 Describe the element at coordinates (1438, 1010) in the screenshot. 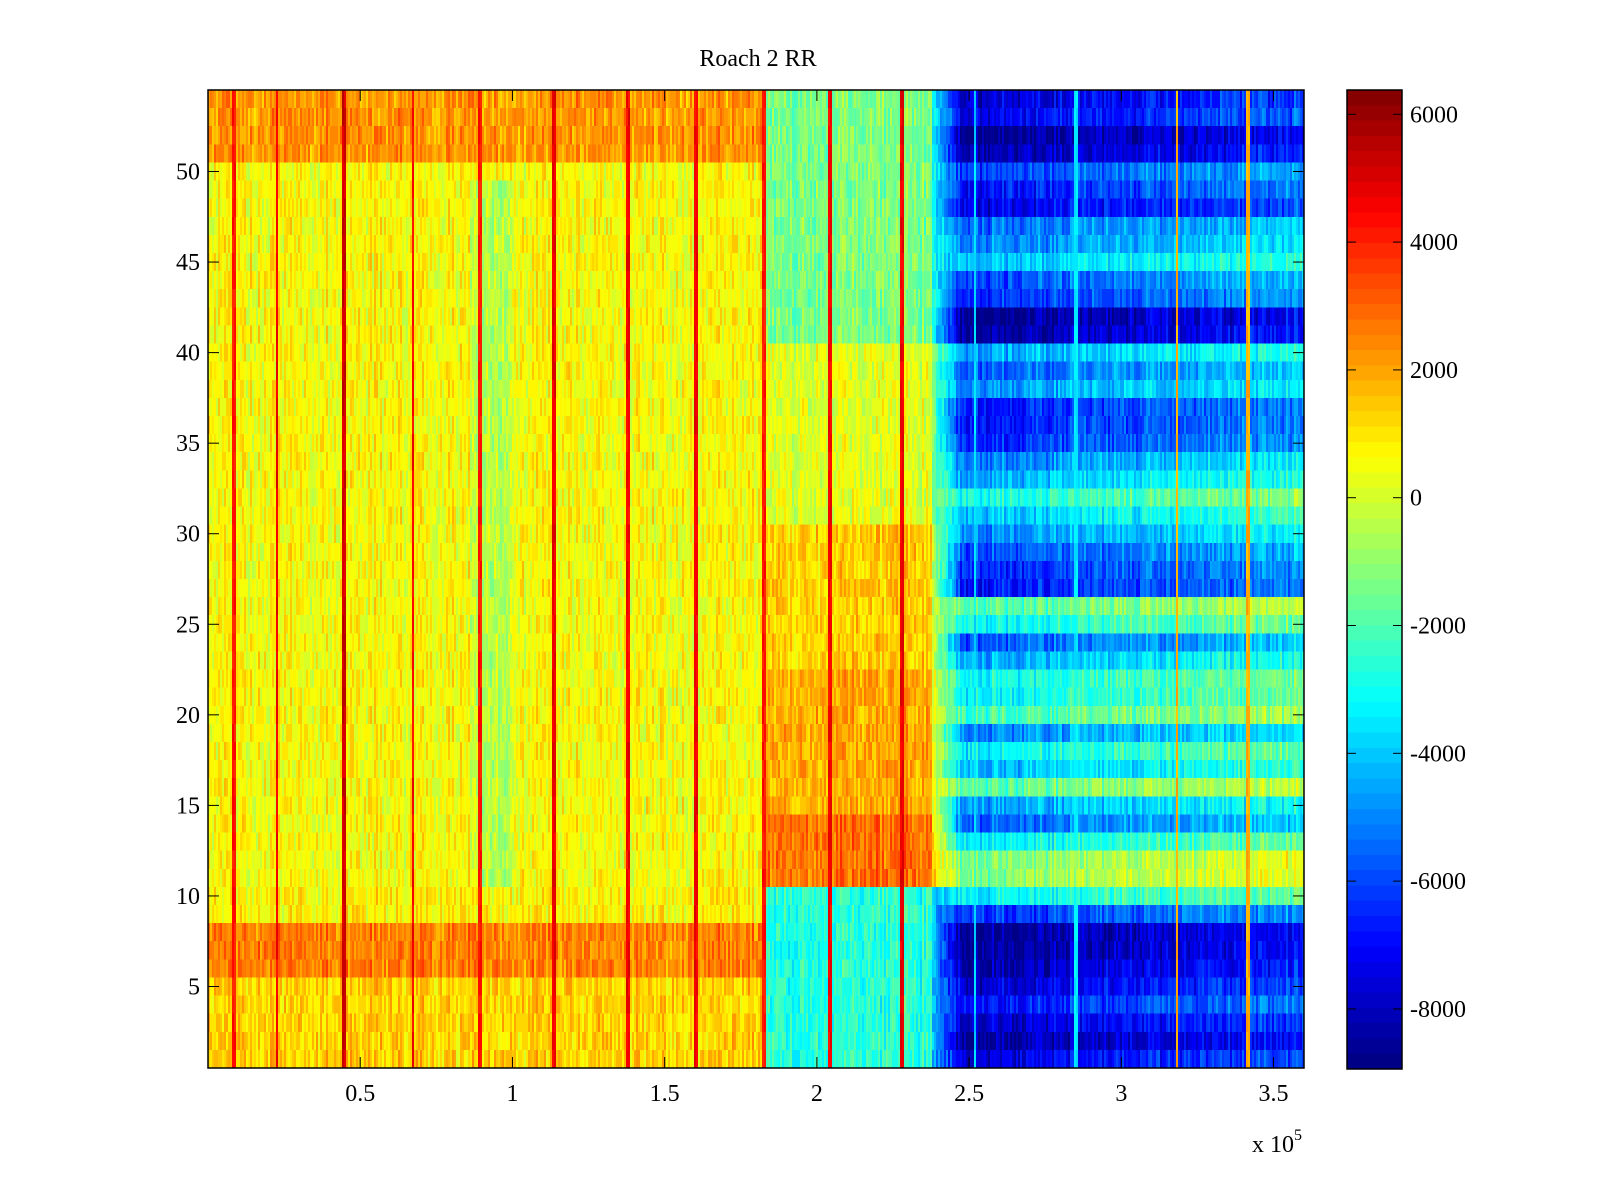

I see `colorbar-tick-label: -8000` at that location.